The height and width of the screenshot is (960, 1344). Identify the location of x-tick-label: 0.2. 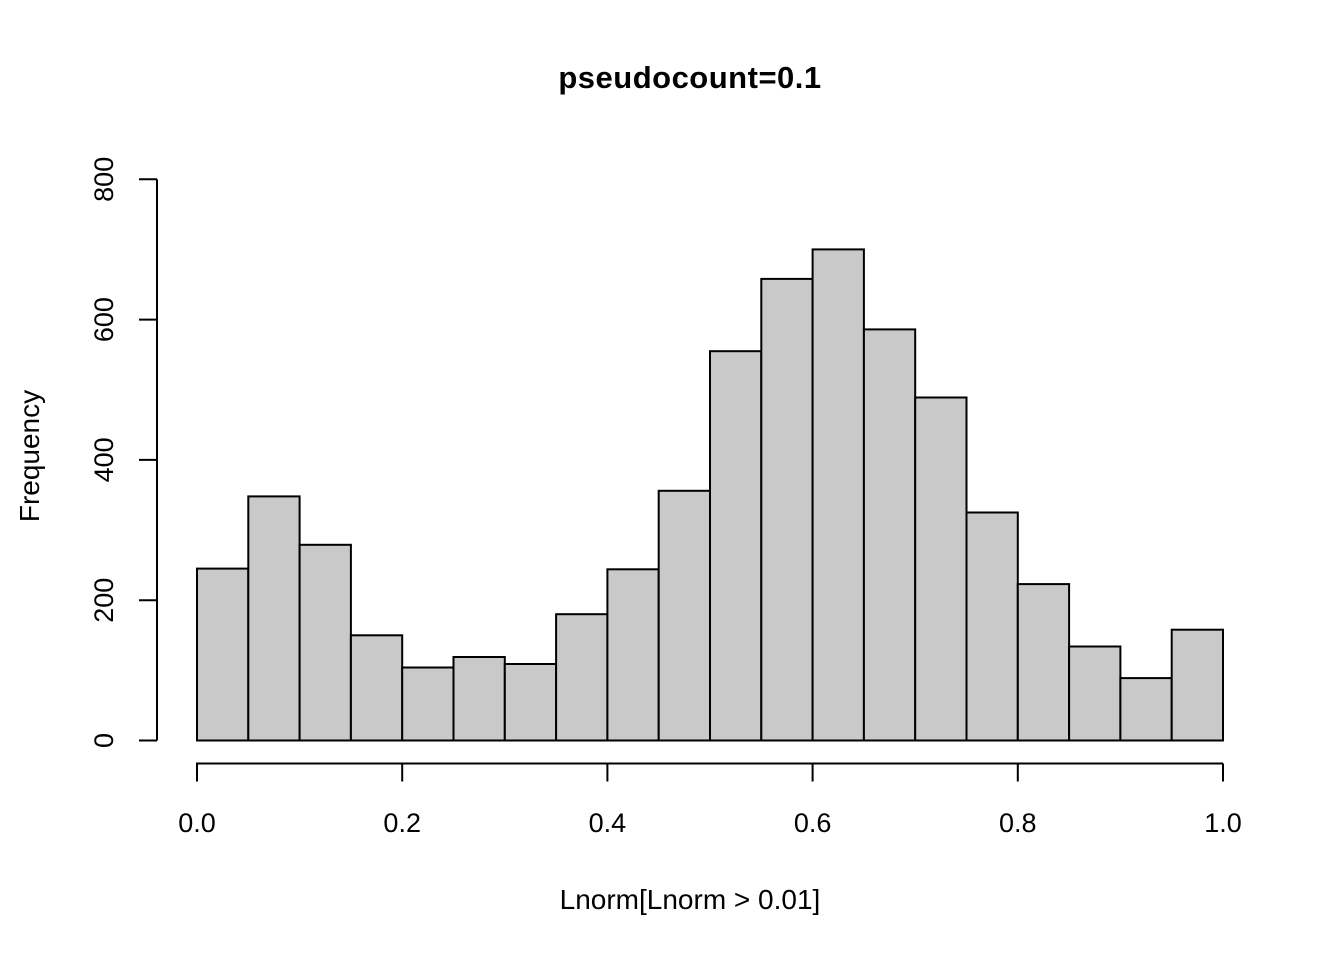
(402, 823).